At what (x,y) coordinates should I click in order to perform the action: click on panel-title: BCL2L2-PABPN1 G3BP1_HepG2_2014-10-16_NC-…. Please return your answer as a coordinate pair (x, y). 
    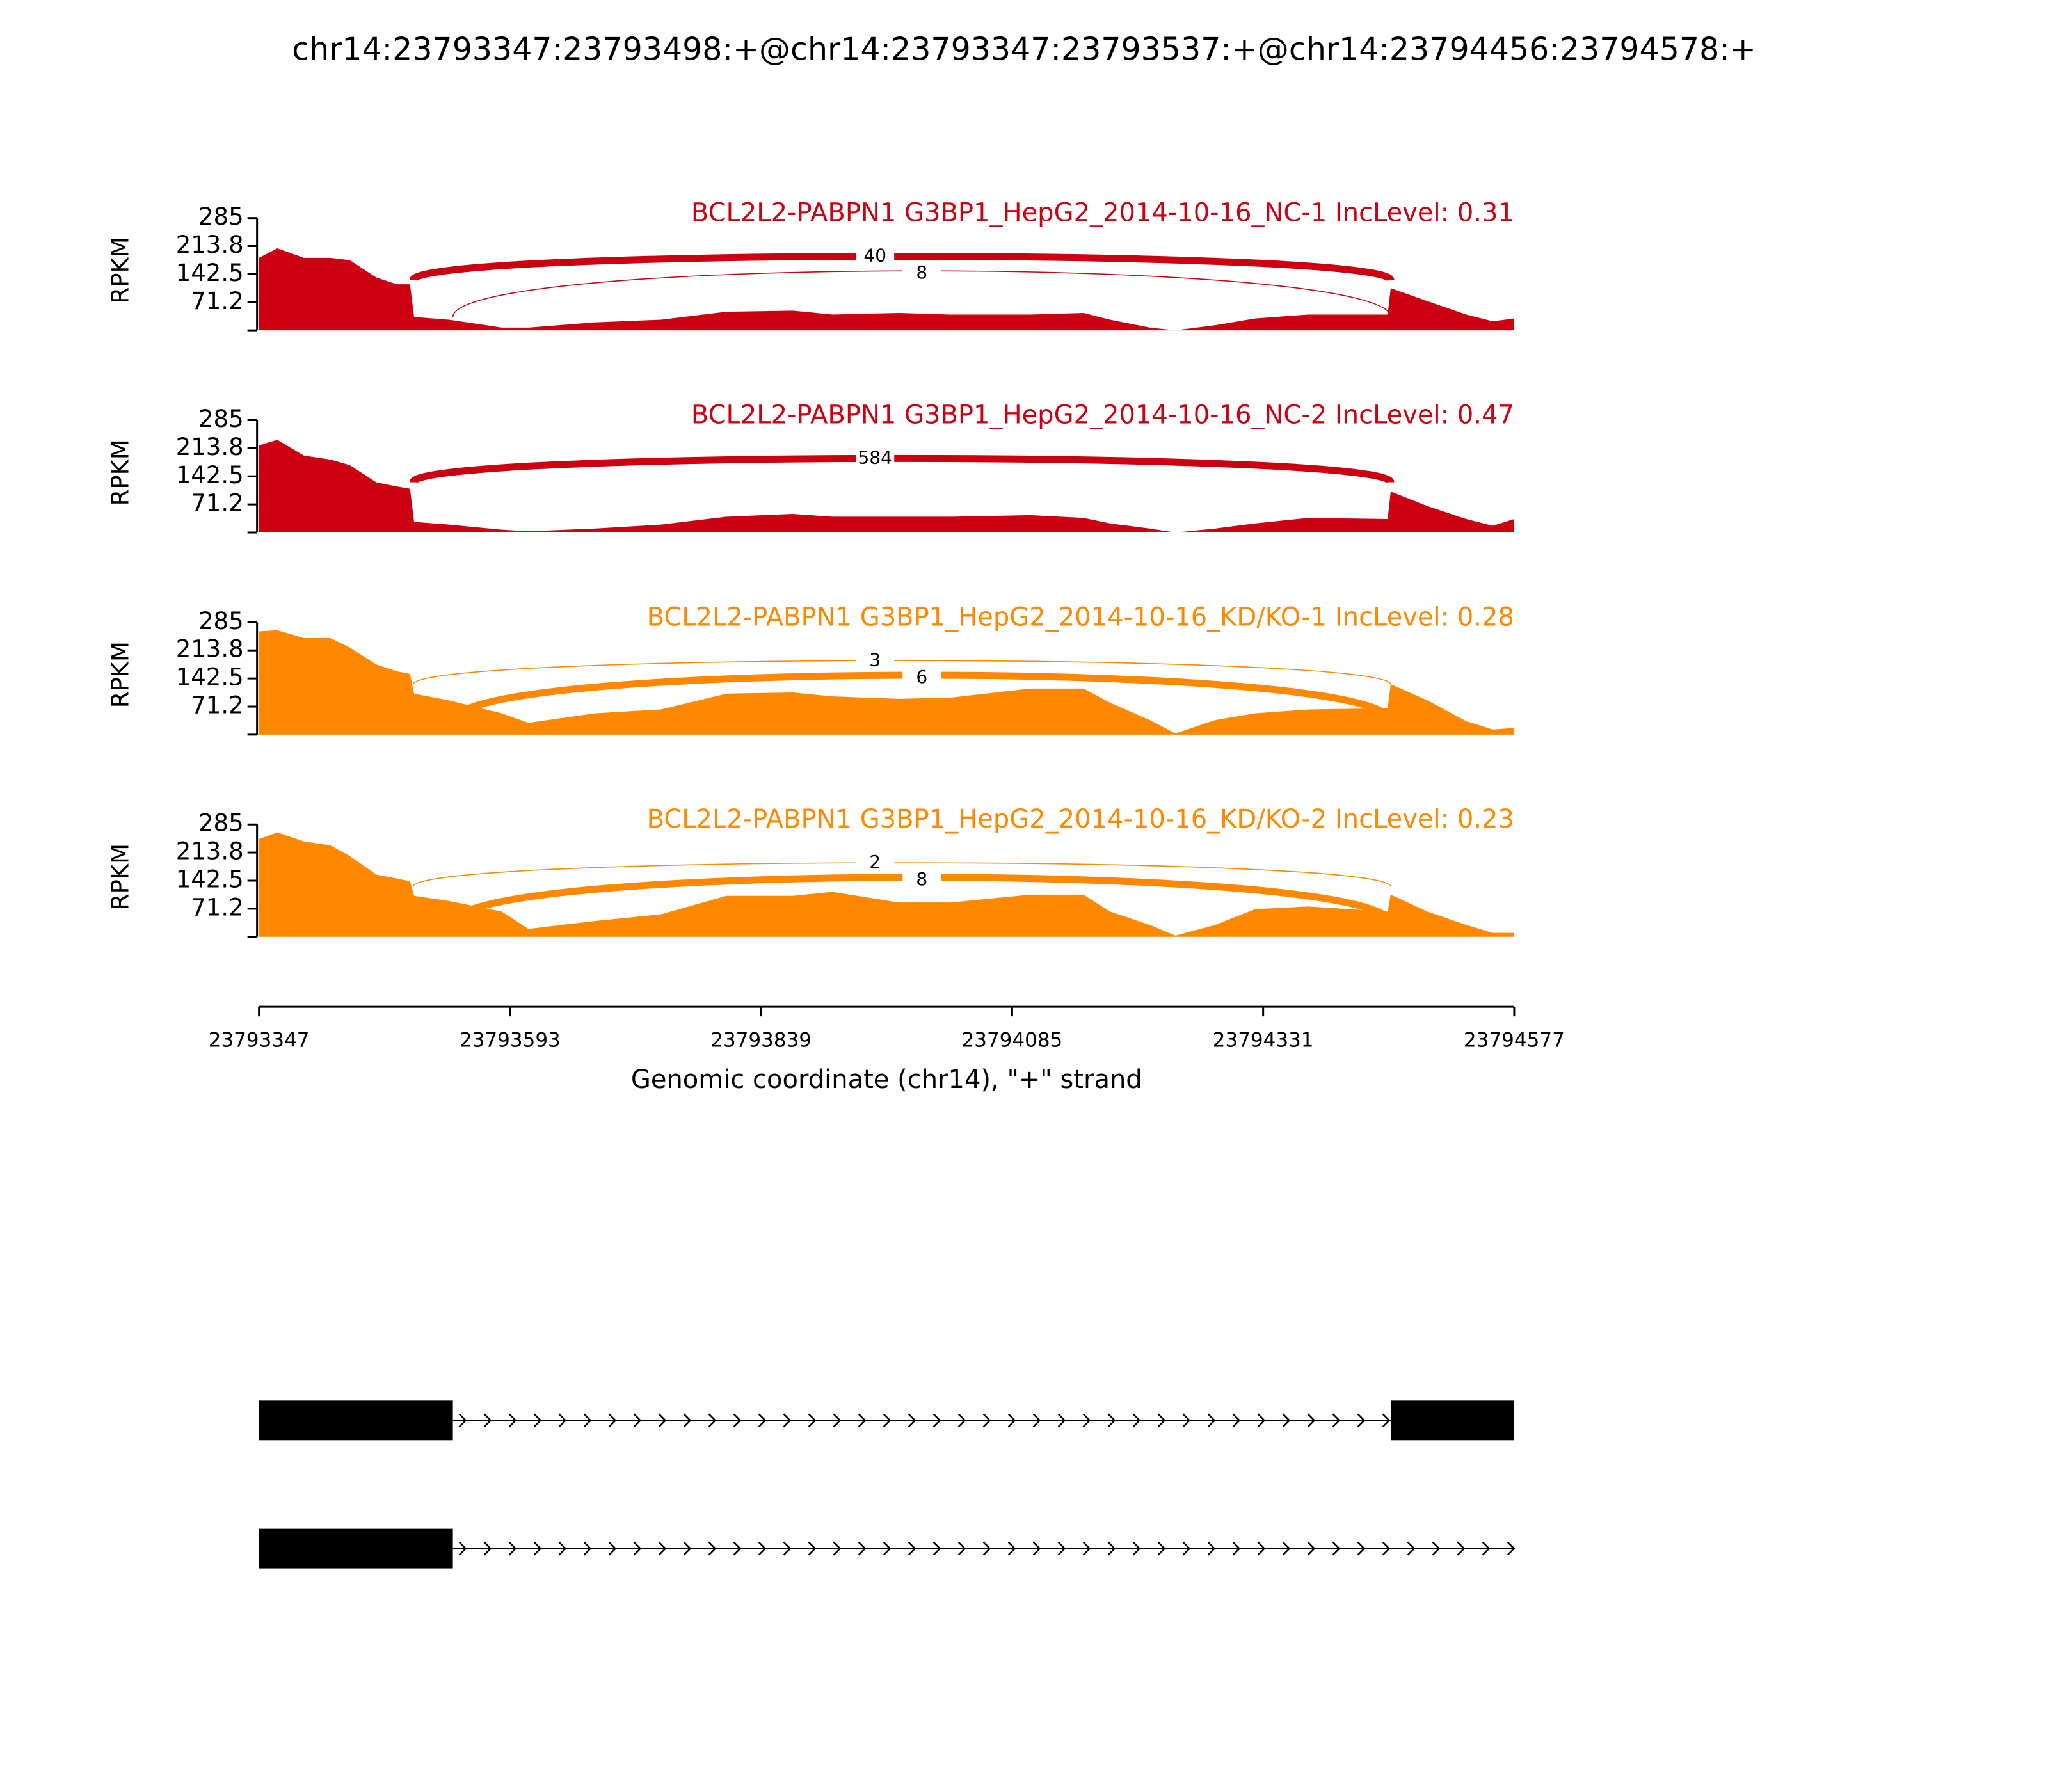
    Looking at the image, I should click on (1102, 415).